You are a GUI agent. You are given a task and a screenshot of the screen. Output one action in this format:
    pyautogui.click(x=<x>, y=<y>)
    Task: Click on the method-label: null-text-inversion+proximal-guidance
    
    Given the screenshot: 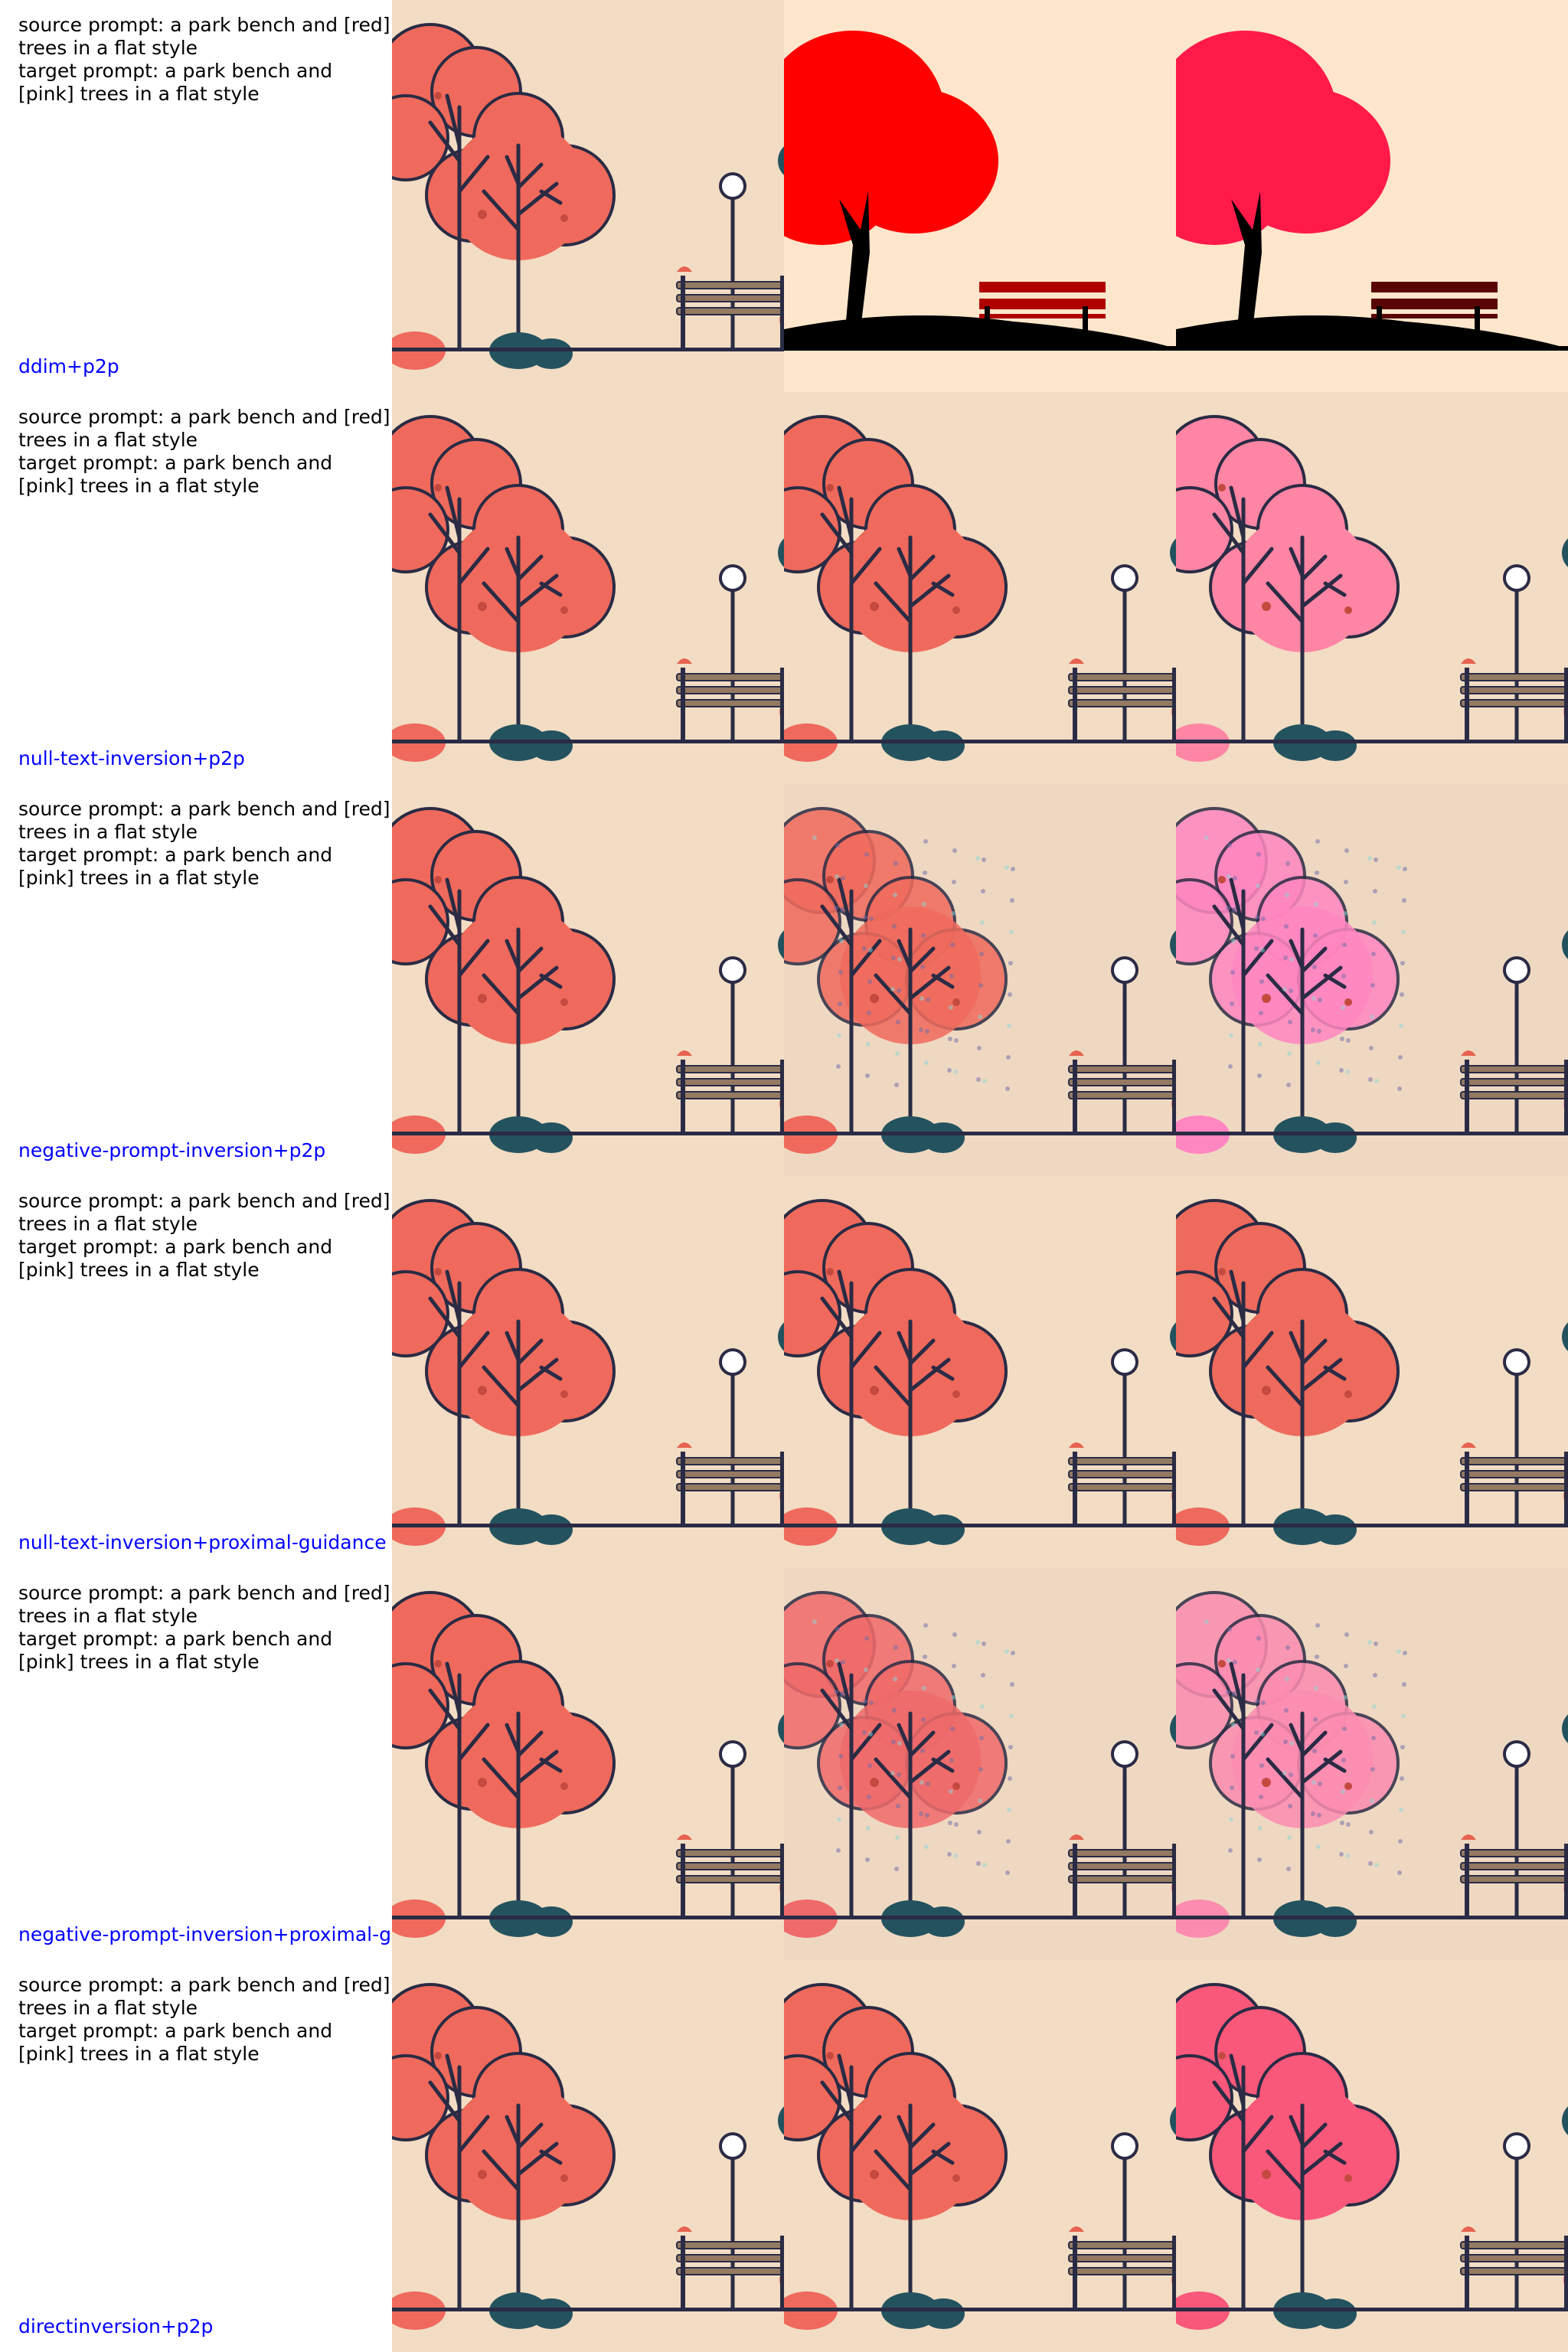 What is the action you would take?
    pyautogui.click(x=202, y=1542)
    